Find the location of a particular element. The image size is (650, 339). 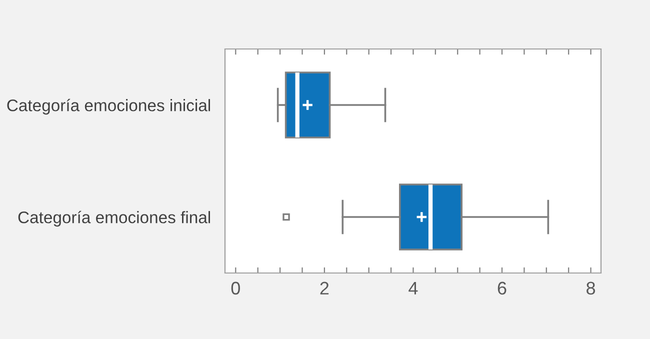

y-tick-label: Categoría emociones final is located at coordinates (114, 218).